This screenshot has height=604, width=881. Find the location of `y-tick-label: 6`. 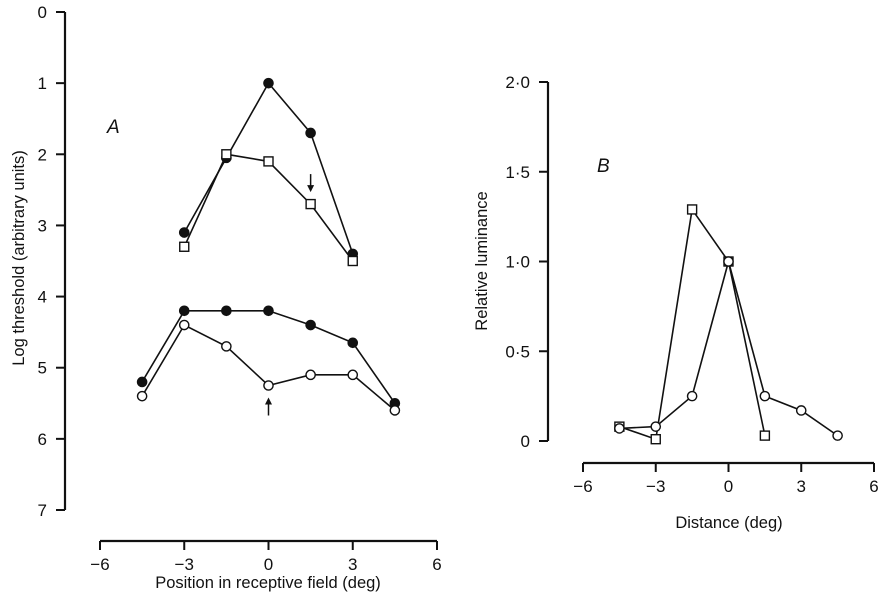

y-tick-label: 6 is located at coordinates (42, 439).